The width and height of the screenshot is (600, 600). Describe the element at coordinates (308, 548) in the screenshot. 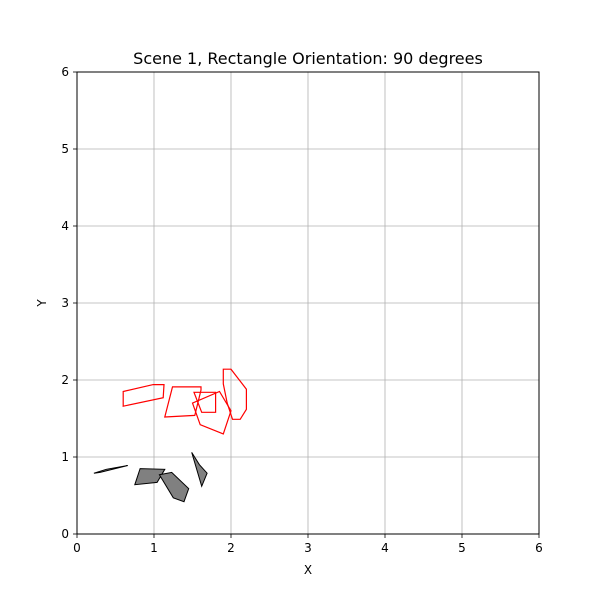

I see `x-tick-label: 3` at that location.